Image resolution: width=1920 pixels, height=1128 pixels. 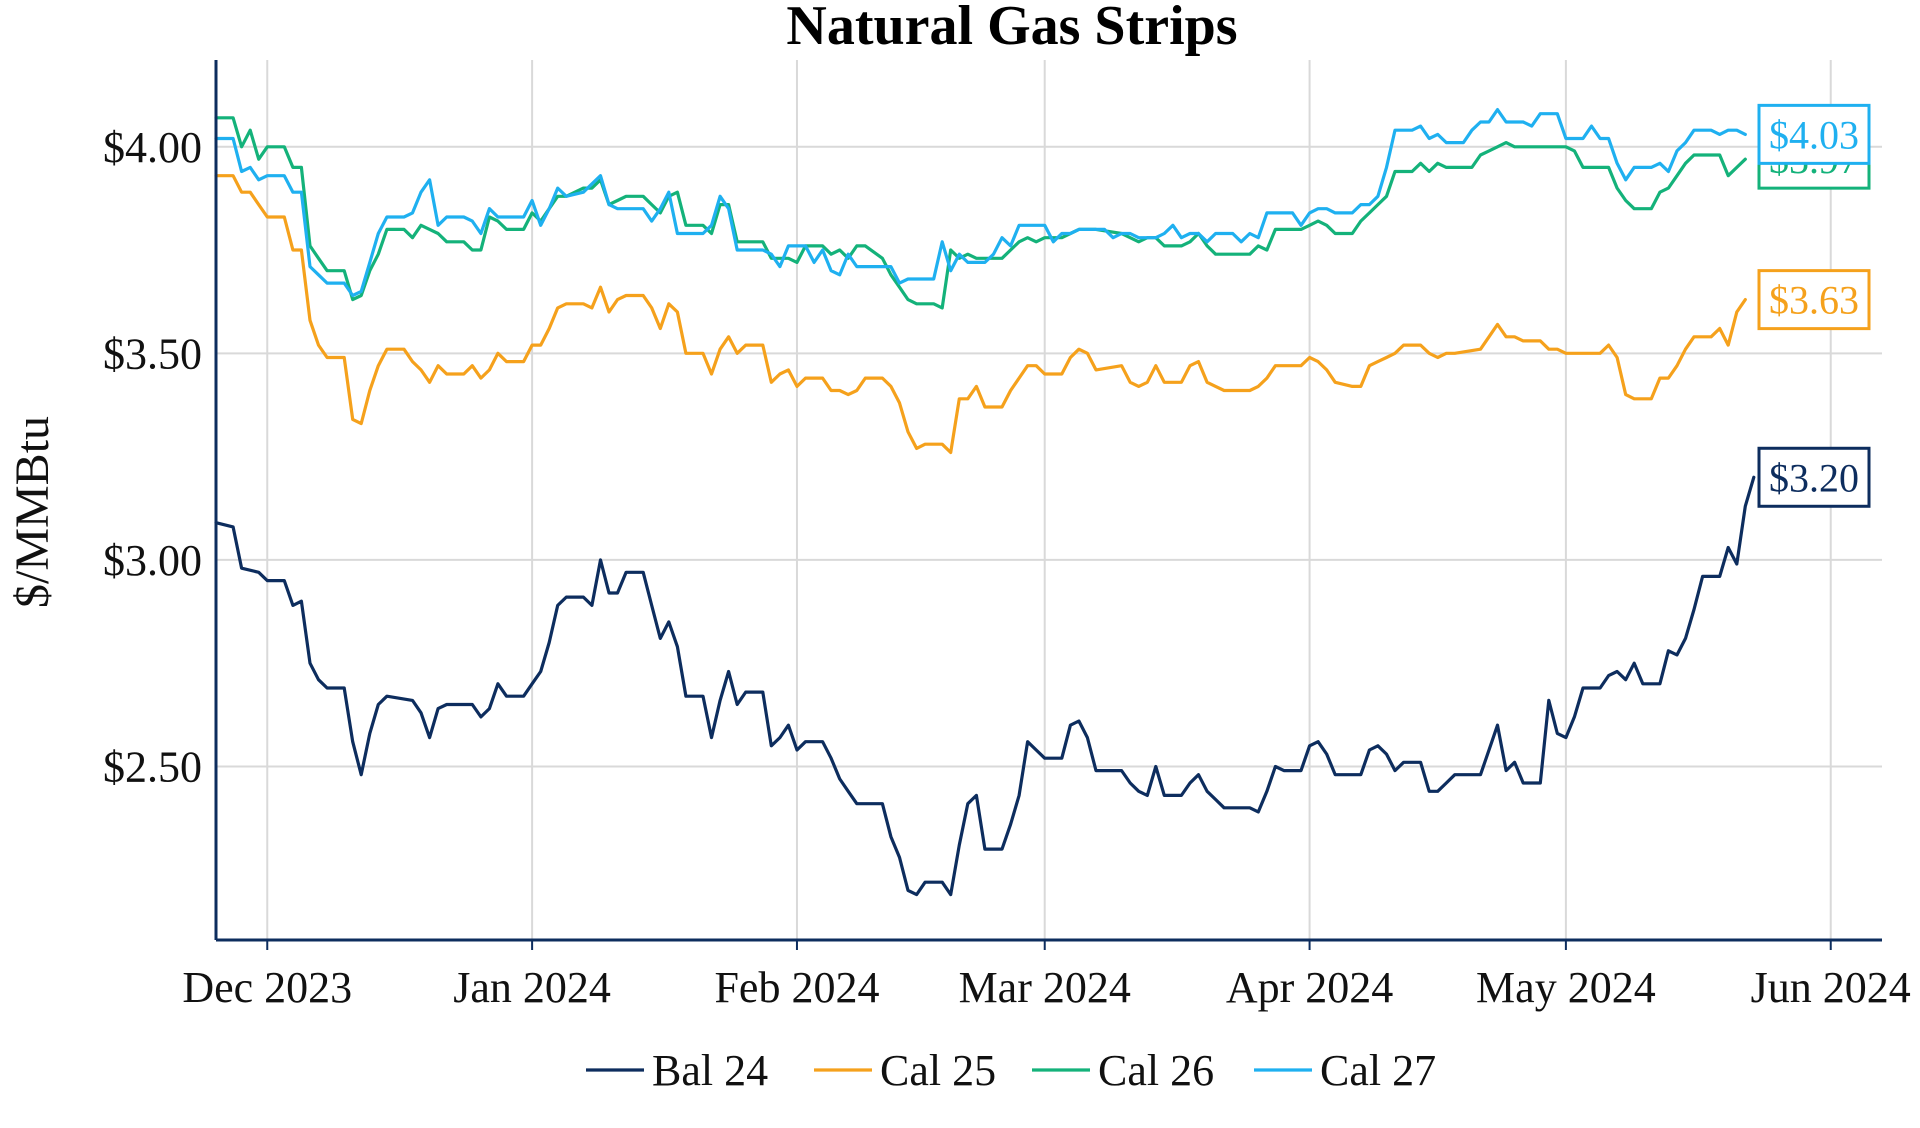 I want to click on y-tick-label: $4.00, so click(x=152, y=147).